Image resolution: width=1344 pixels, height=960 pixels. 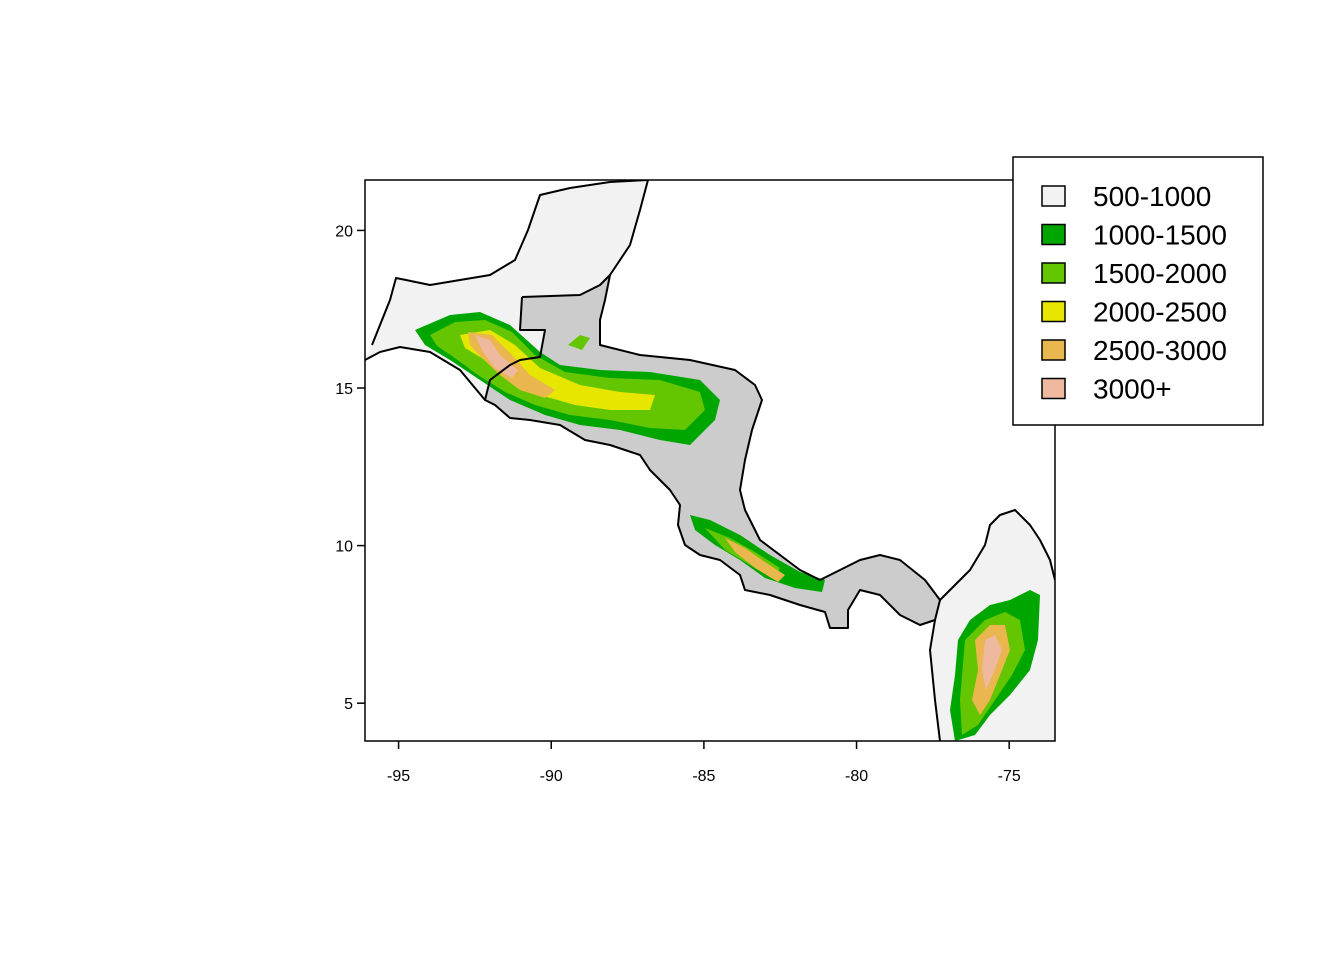 I want to click on y-tick-label: 15, so click(x=344, y=389).